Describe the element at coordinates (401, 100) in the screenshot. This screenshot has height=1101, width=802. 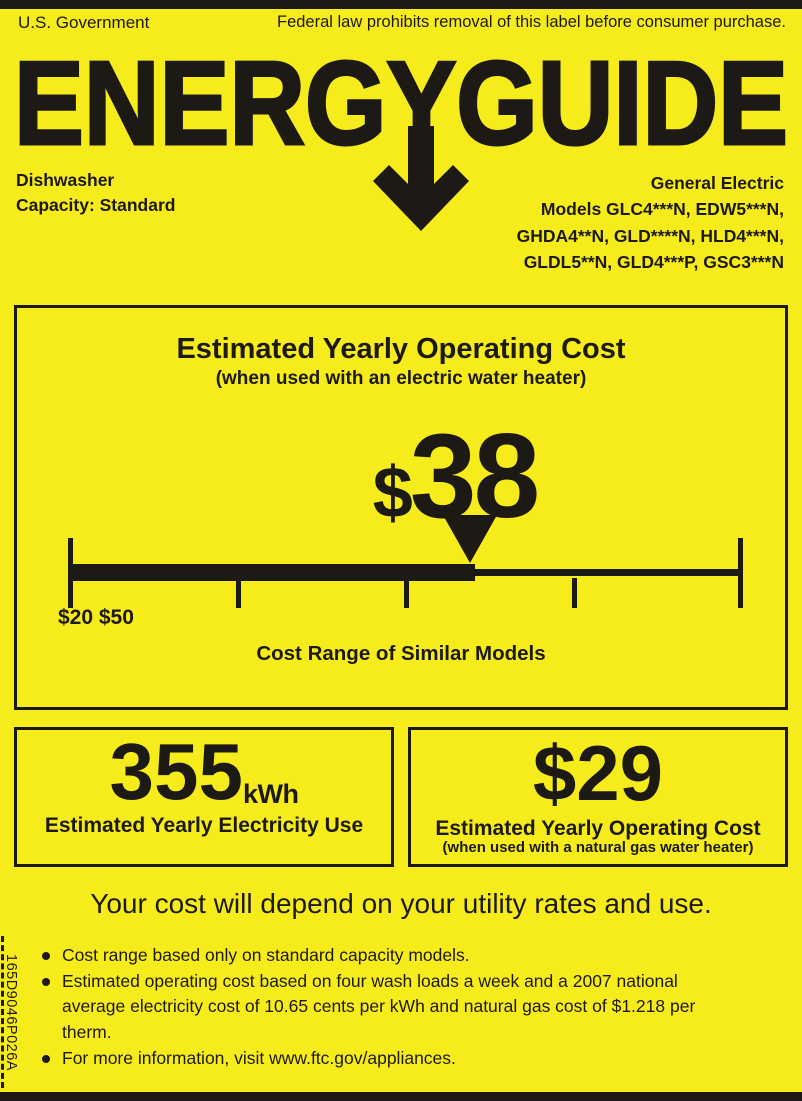
I see `logo-text: ENERGYGUIDE` at that location.